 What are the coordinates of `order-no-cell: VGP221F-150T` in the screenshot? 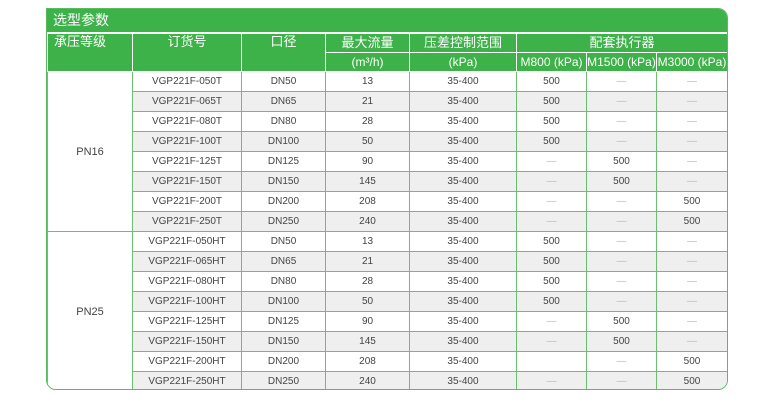 It's located at (187, 181).